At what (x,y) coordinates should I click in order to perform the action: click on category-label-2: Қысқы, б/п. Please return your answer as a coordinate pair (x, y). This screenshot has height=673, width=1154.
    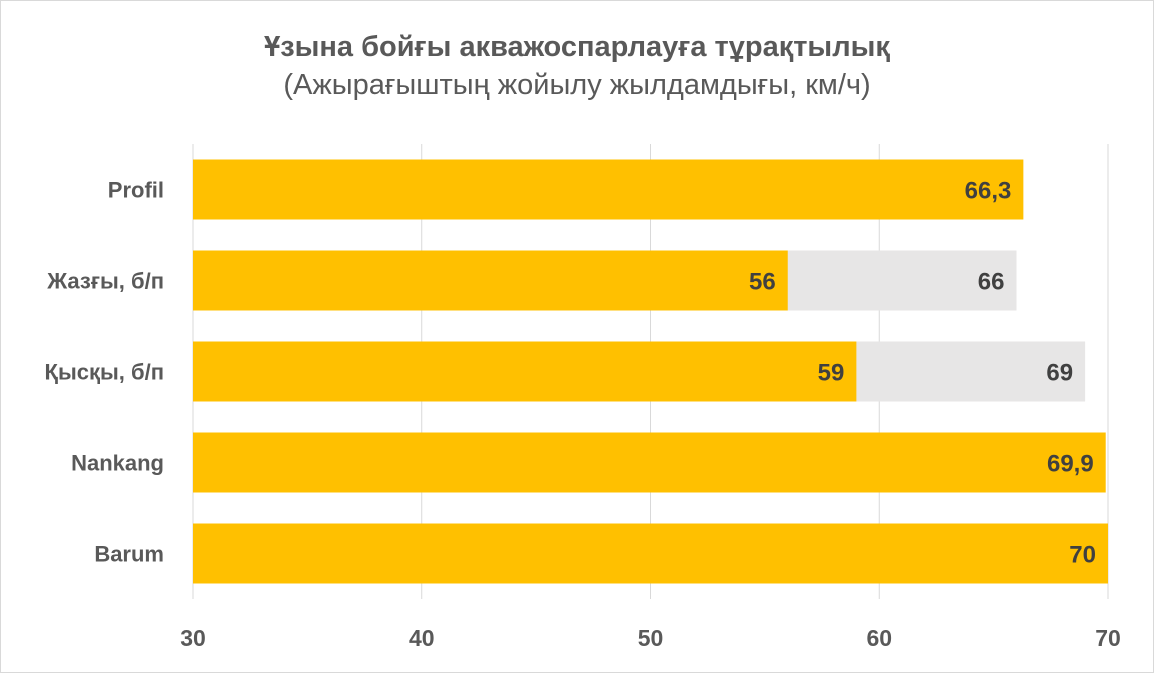
    Looking at the image, I should click on (104, 372).